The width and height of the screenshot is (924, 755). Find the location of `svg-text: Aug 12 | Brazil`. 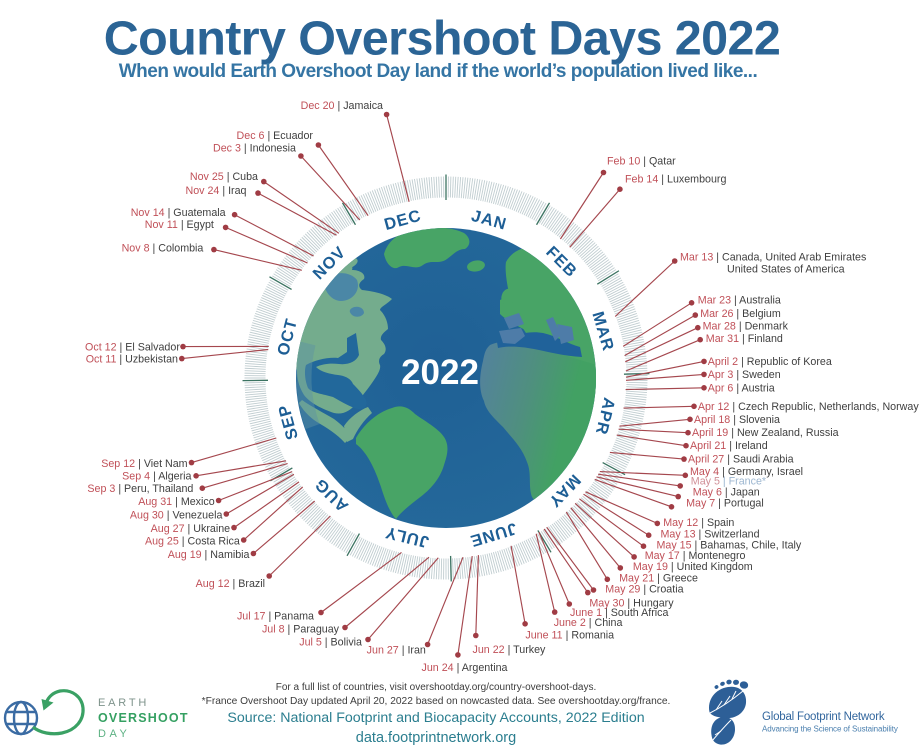

svg-text: Aug 12 | Brazil is located at coordinates (230, 584).